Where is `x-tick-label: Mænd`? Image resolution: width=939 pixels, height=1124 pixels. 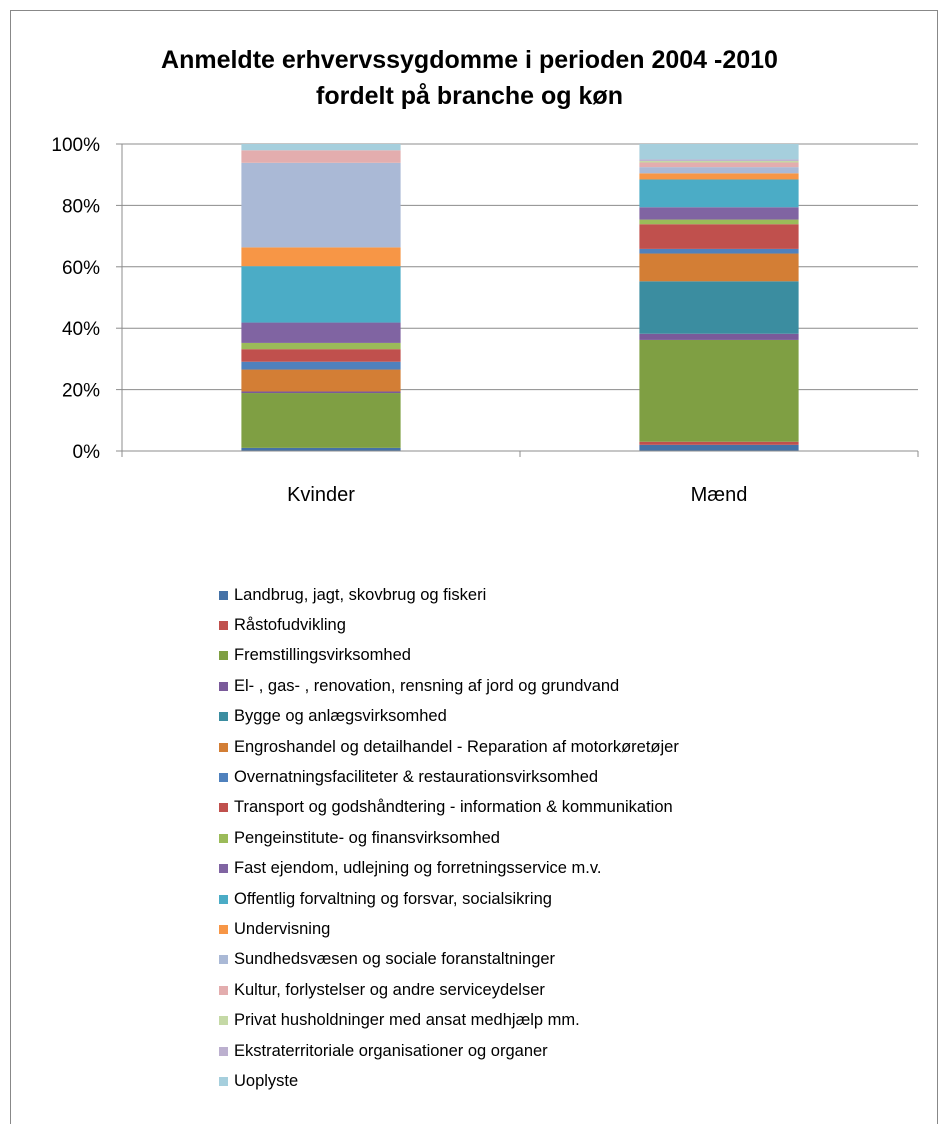
x-tick-label: Mænd is located at coordinates (719, 495).